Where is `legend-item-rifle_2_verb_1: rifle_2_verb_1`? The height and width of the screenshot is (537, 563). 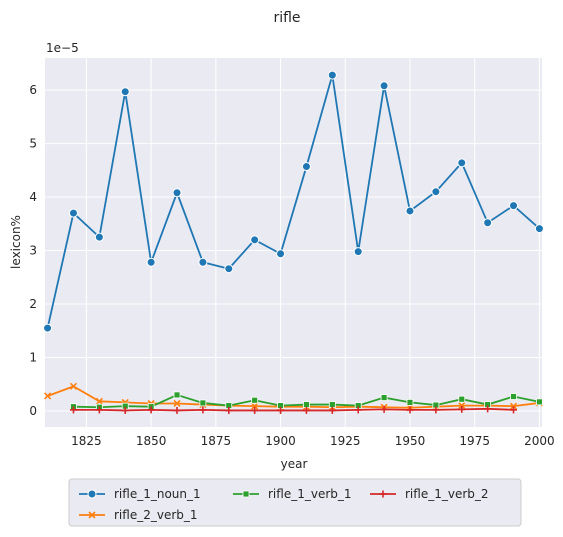 legend-item-rifle_2_verb_1: rifle_2_verb_1 is located at coordinates (138, 515).